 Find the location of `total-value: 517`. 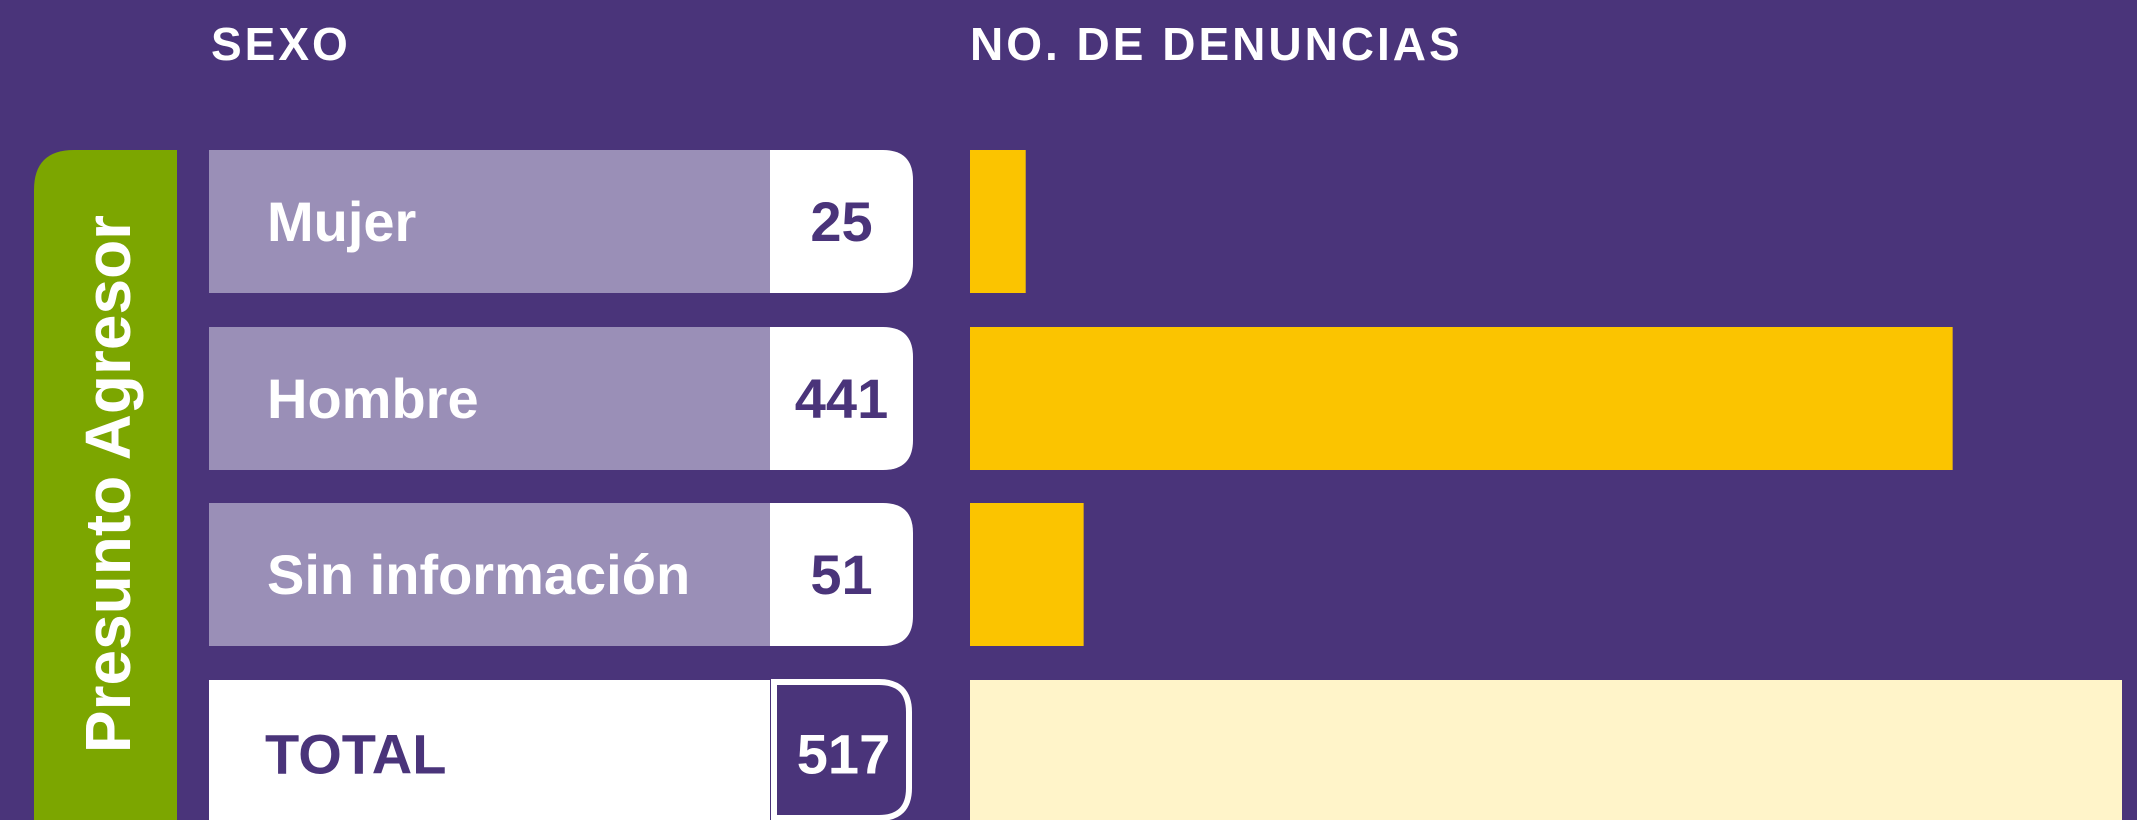

total-value: 517 is located at coordinates (843, 754).